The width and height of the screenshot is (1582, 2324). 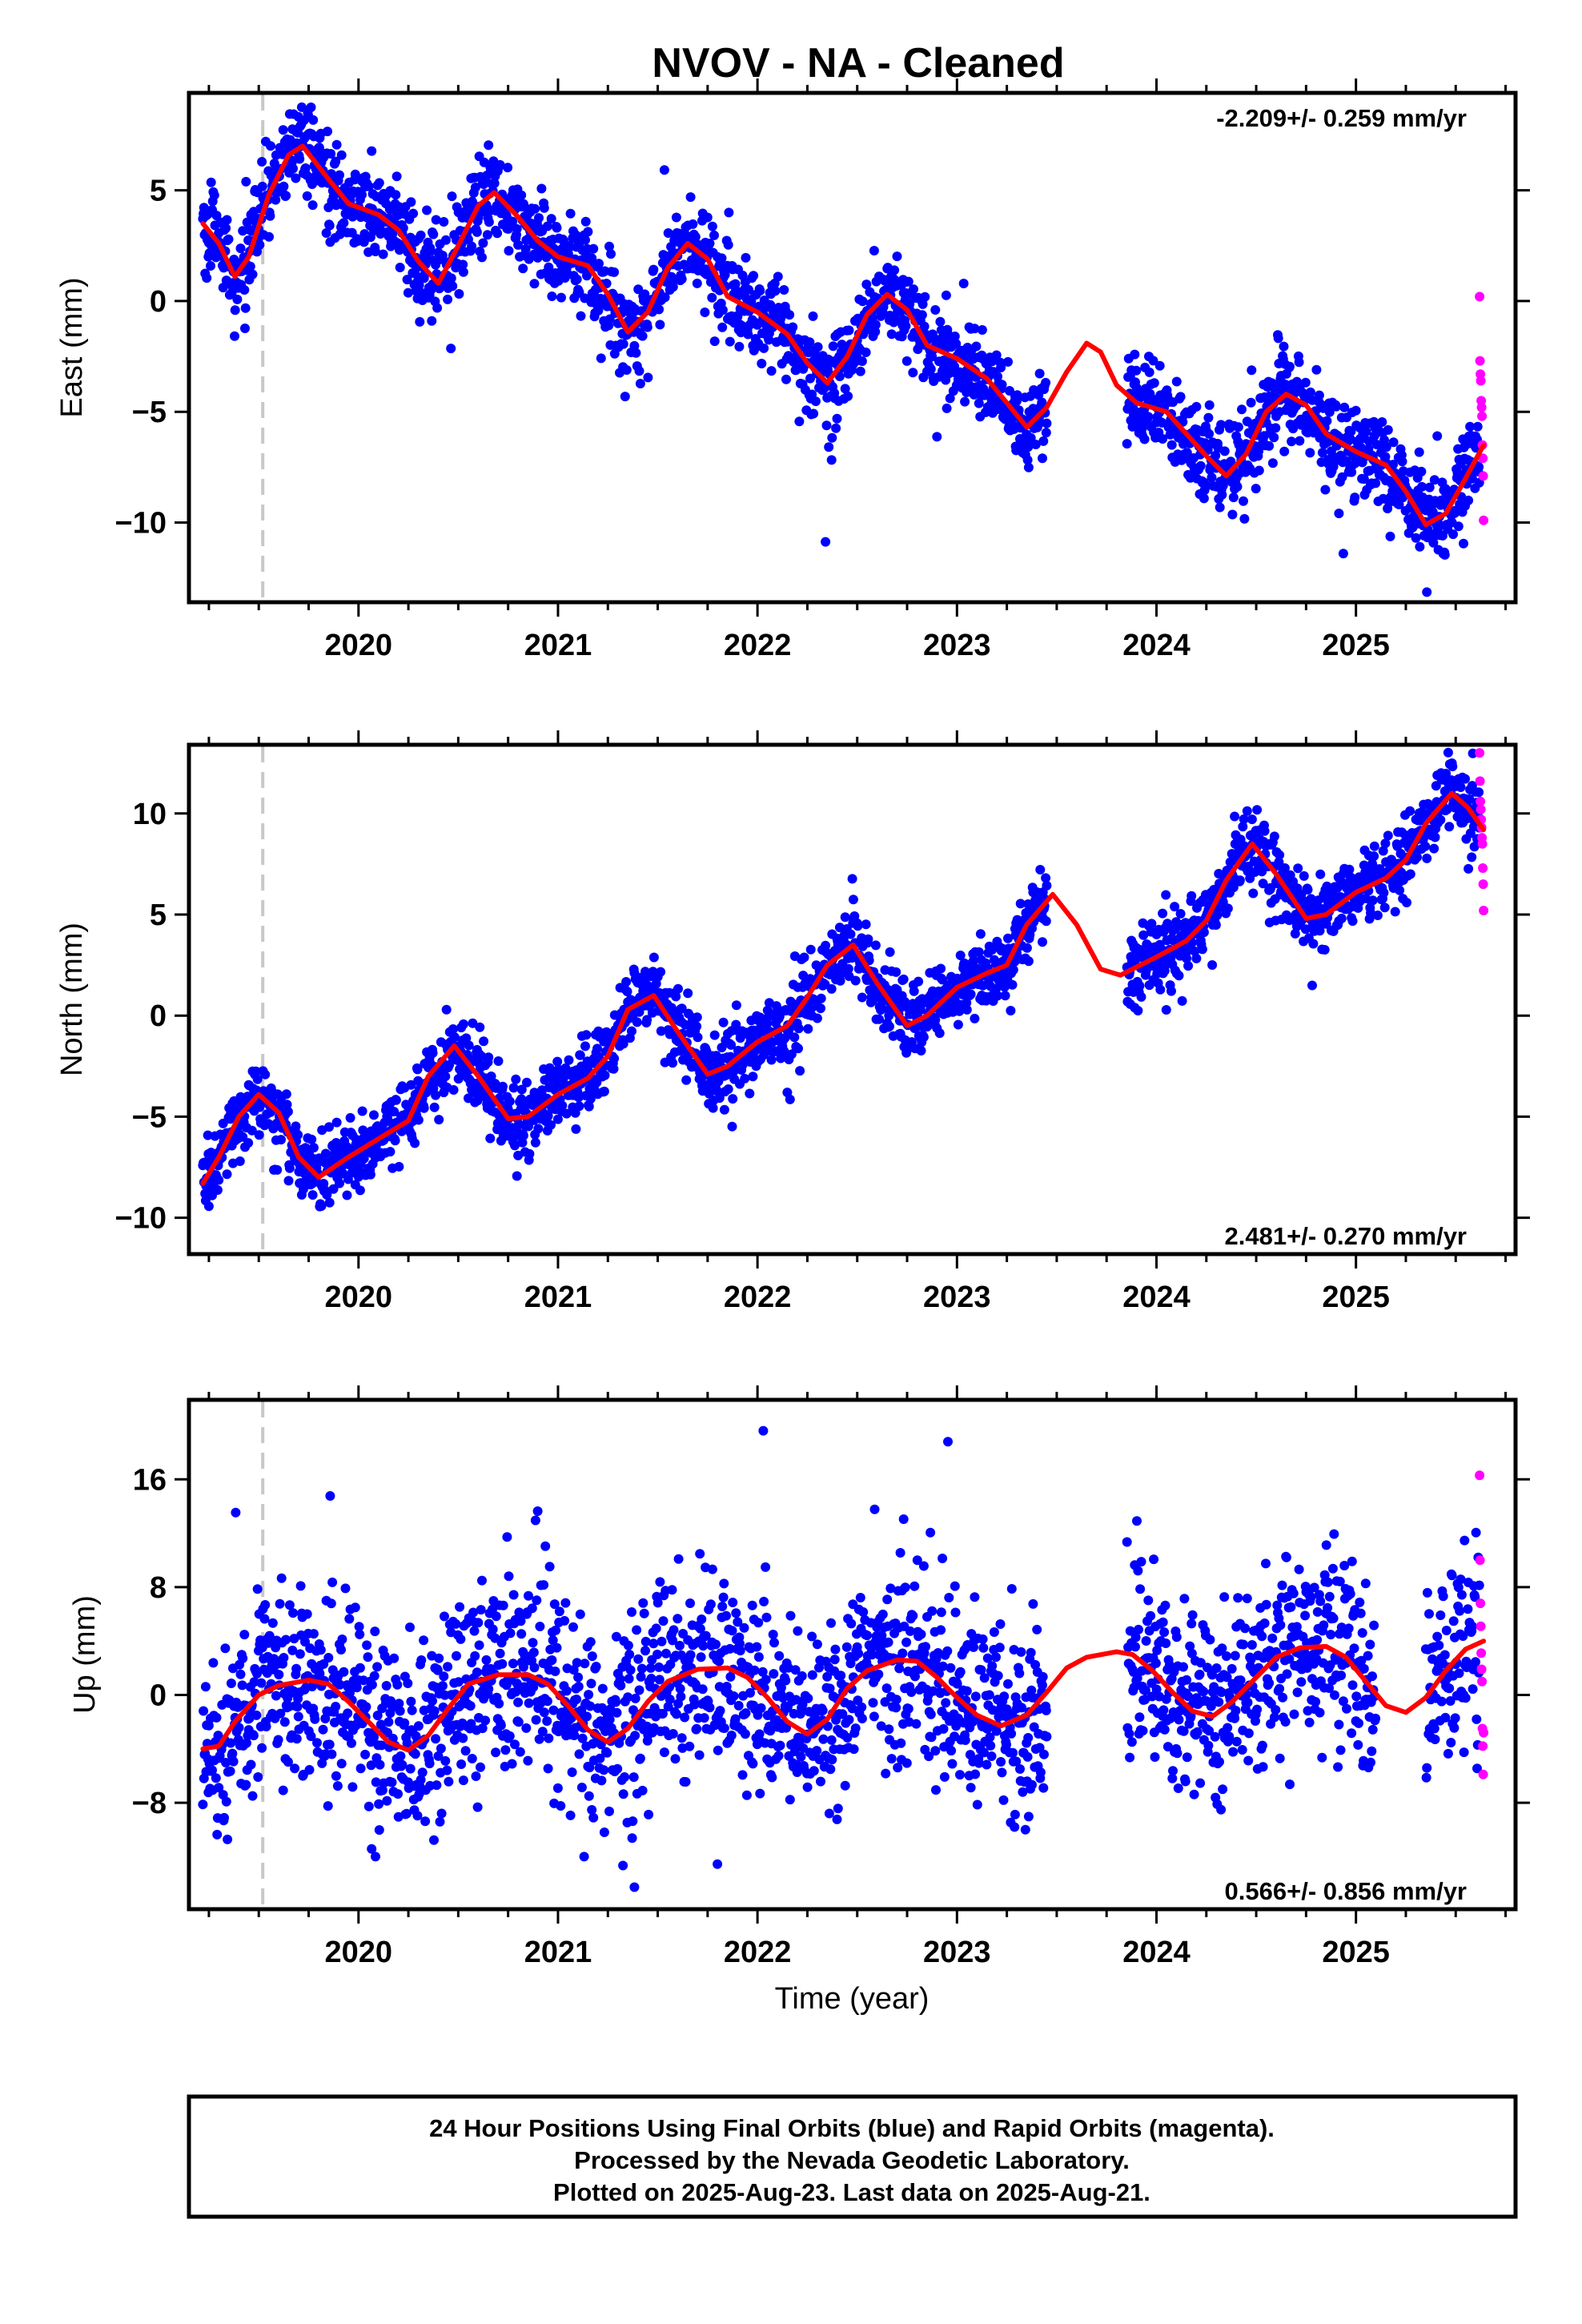 I want to click on east-x-tick-label: 2025, so click(x=1356, y=645).